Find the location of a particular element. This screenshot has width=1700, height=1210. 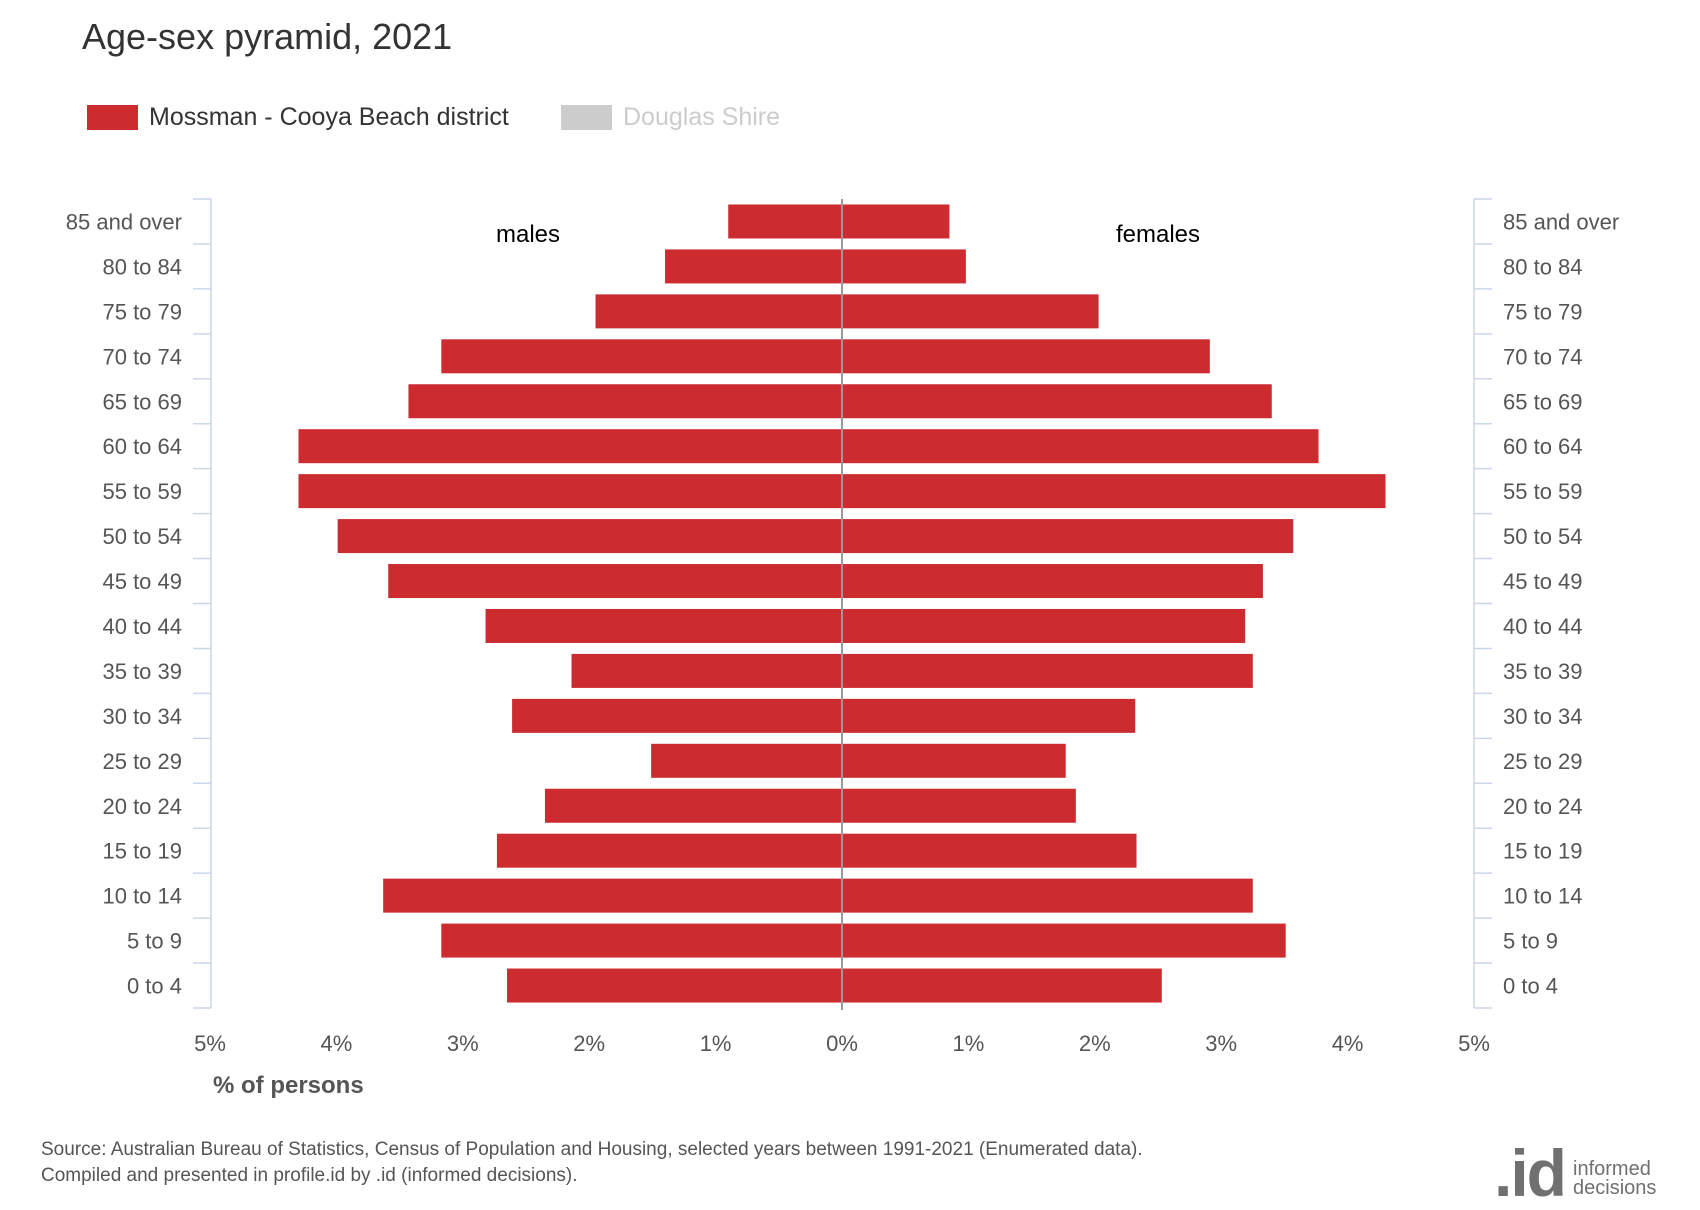

age-label-left: 40 to 44 is located at coordinates (142, 626).